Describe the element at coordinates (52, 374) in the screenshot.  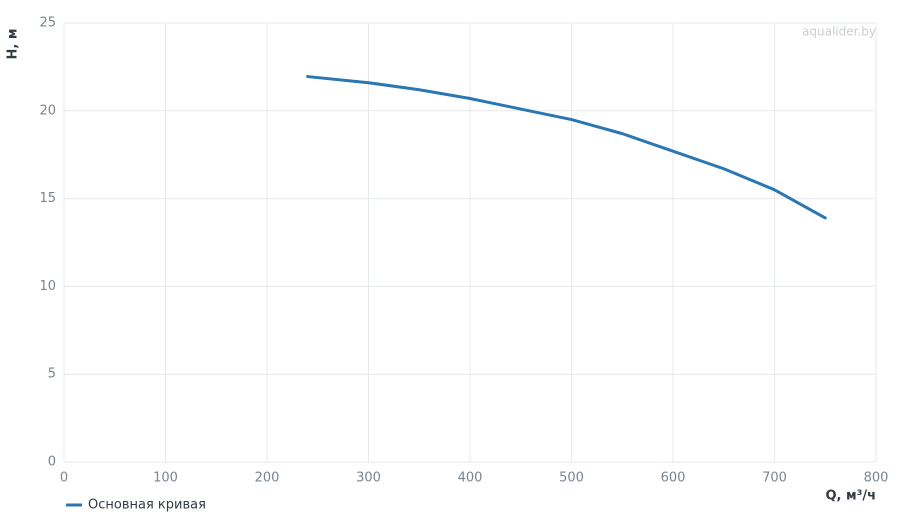
I see `y-tick-label: 5` at that location.